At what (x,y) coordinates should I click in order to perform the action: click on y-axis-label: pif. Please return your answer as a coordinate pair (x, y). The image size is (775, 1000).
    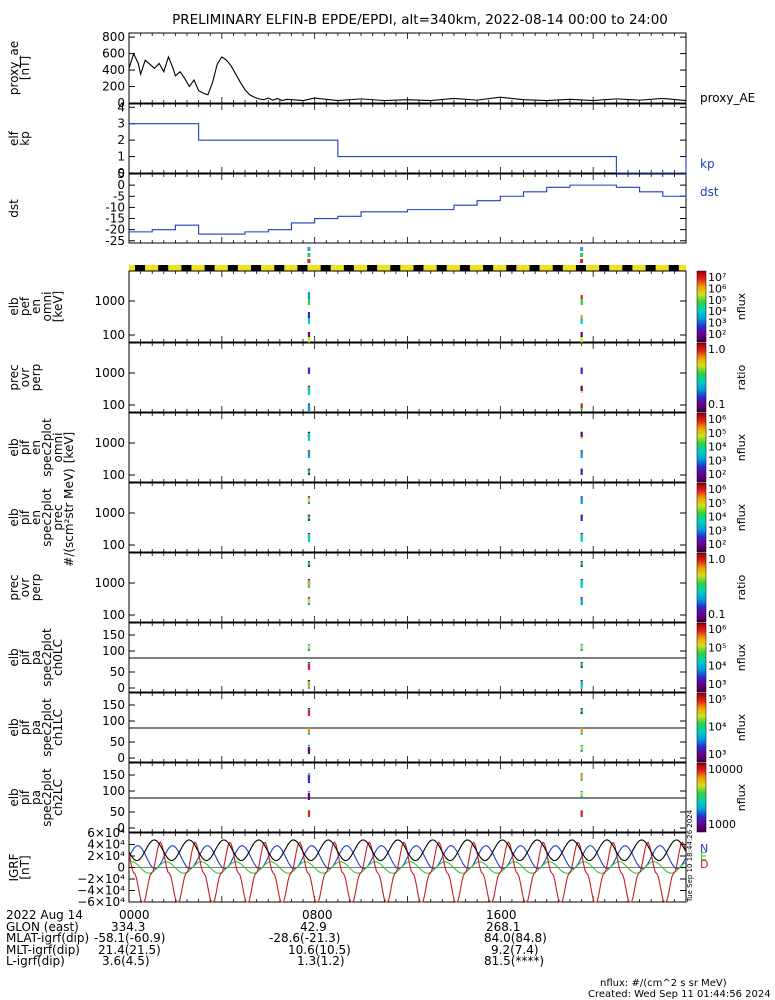
    Looking at the image, I should click on (25, 727).